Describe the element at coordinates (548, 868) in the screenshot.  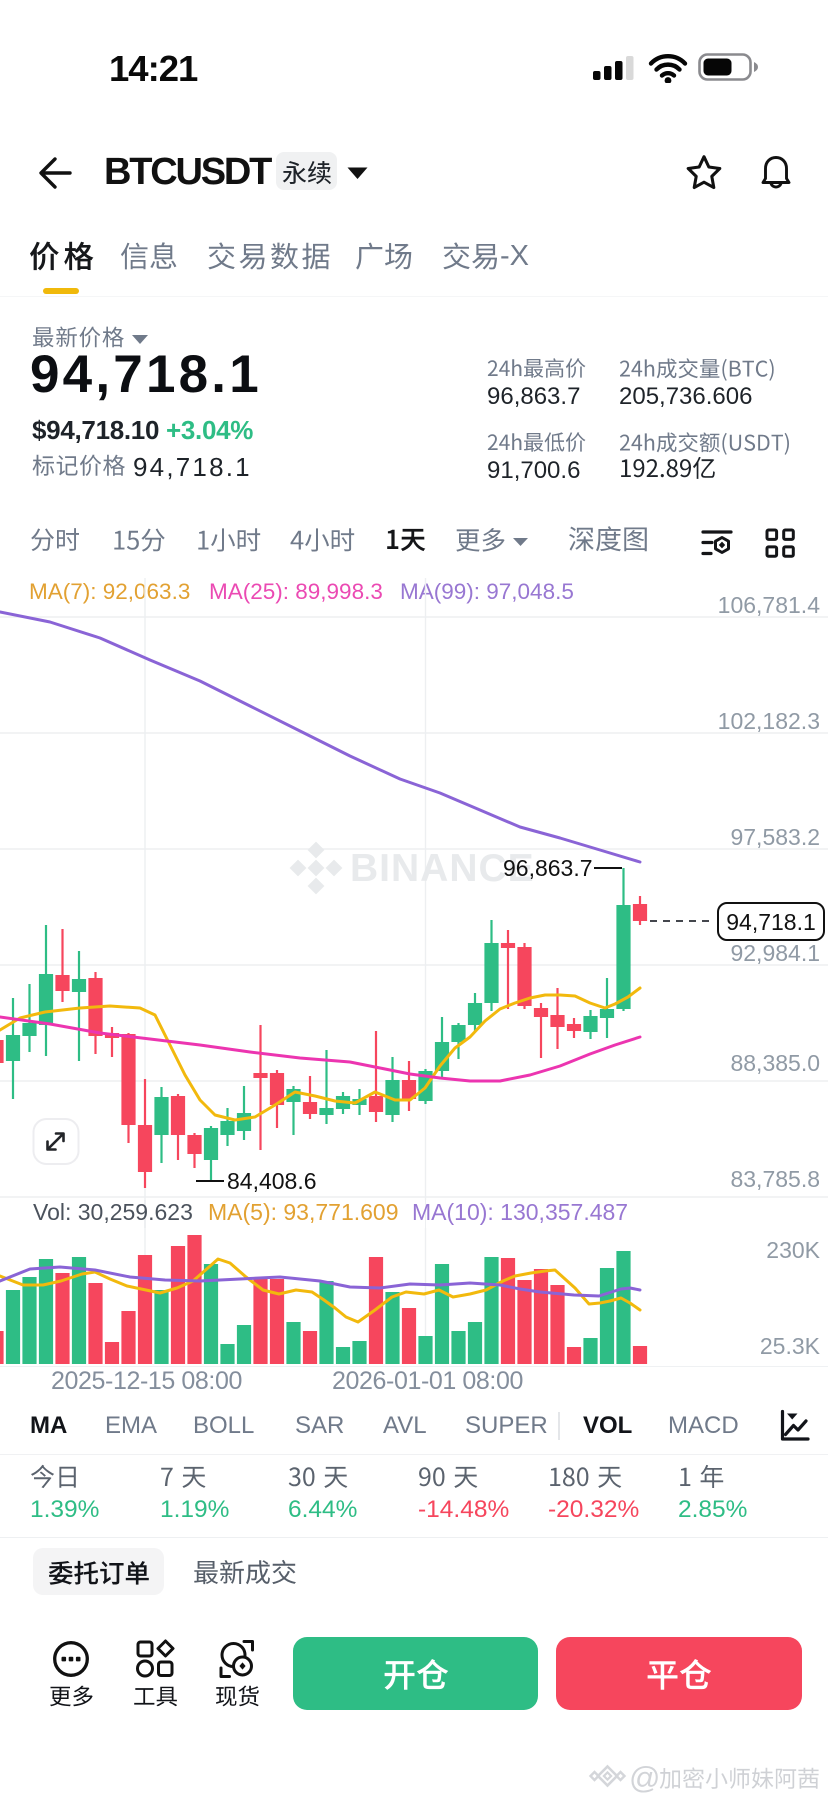
I see `svg-text: 96,863.7` at that location.